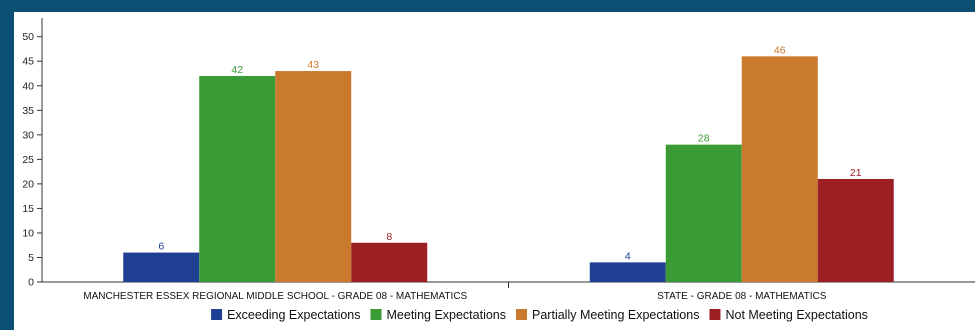 This screenshot has width=975, height=330. Describe the element at coordinates (293, 315) in the screenshot. I see `legend-label: Exceeding Expectations` at that location.